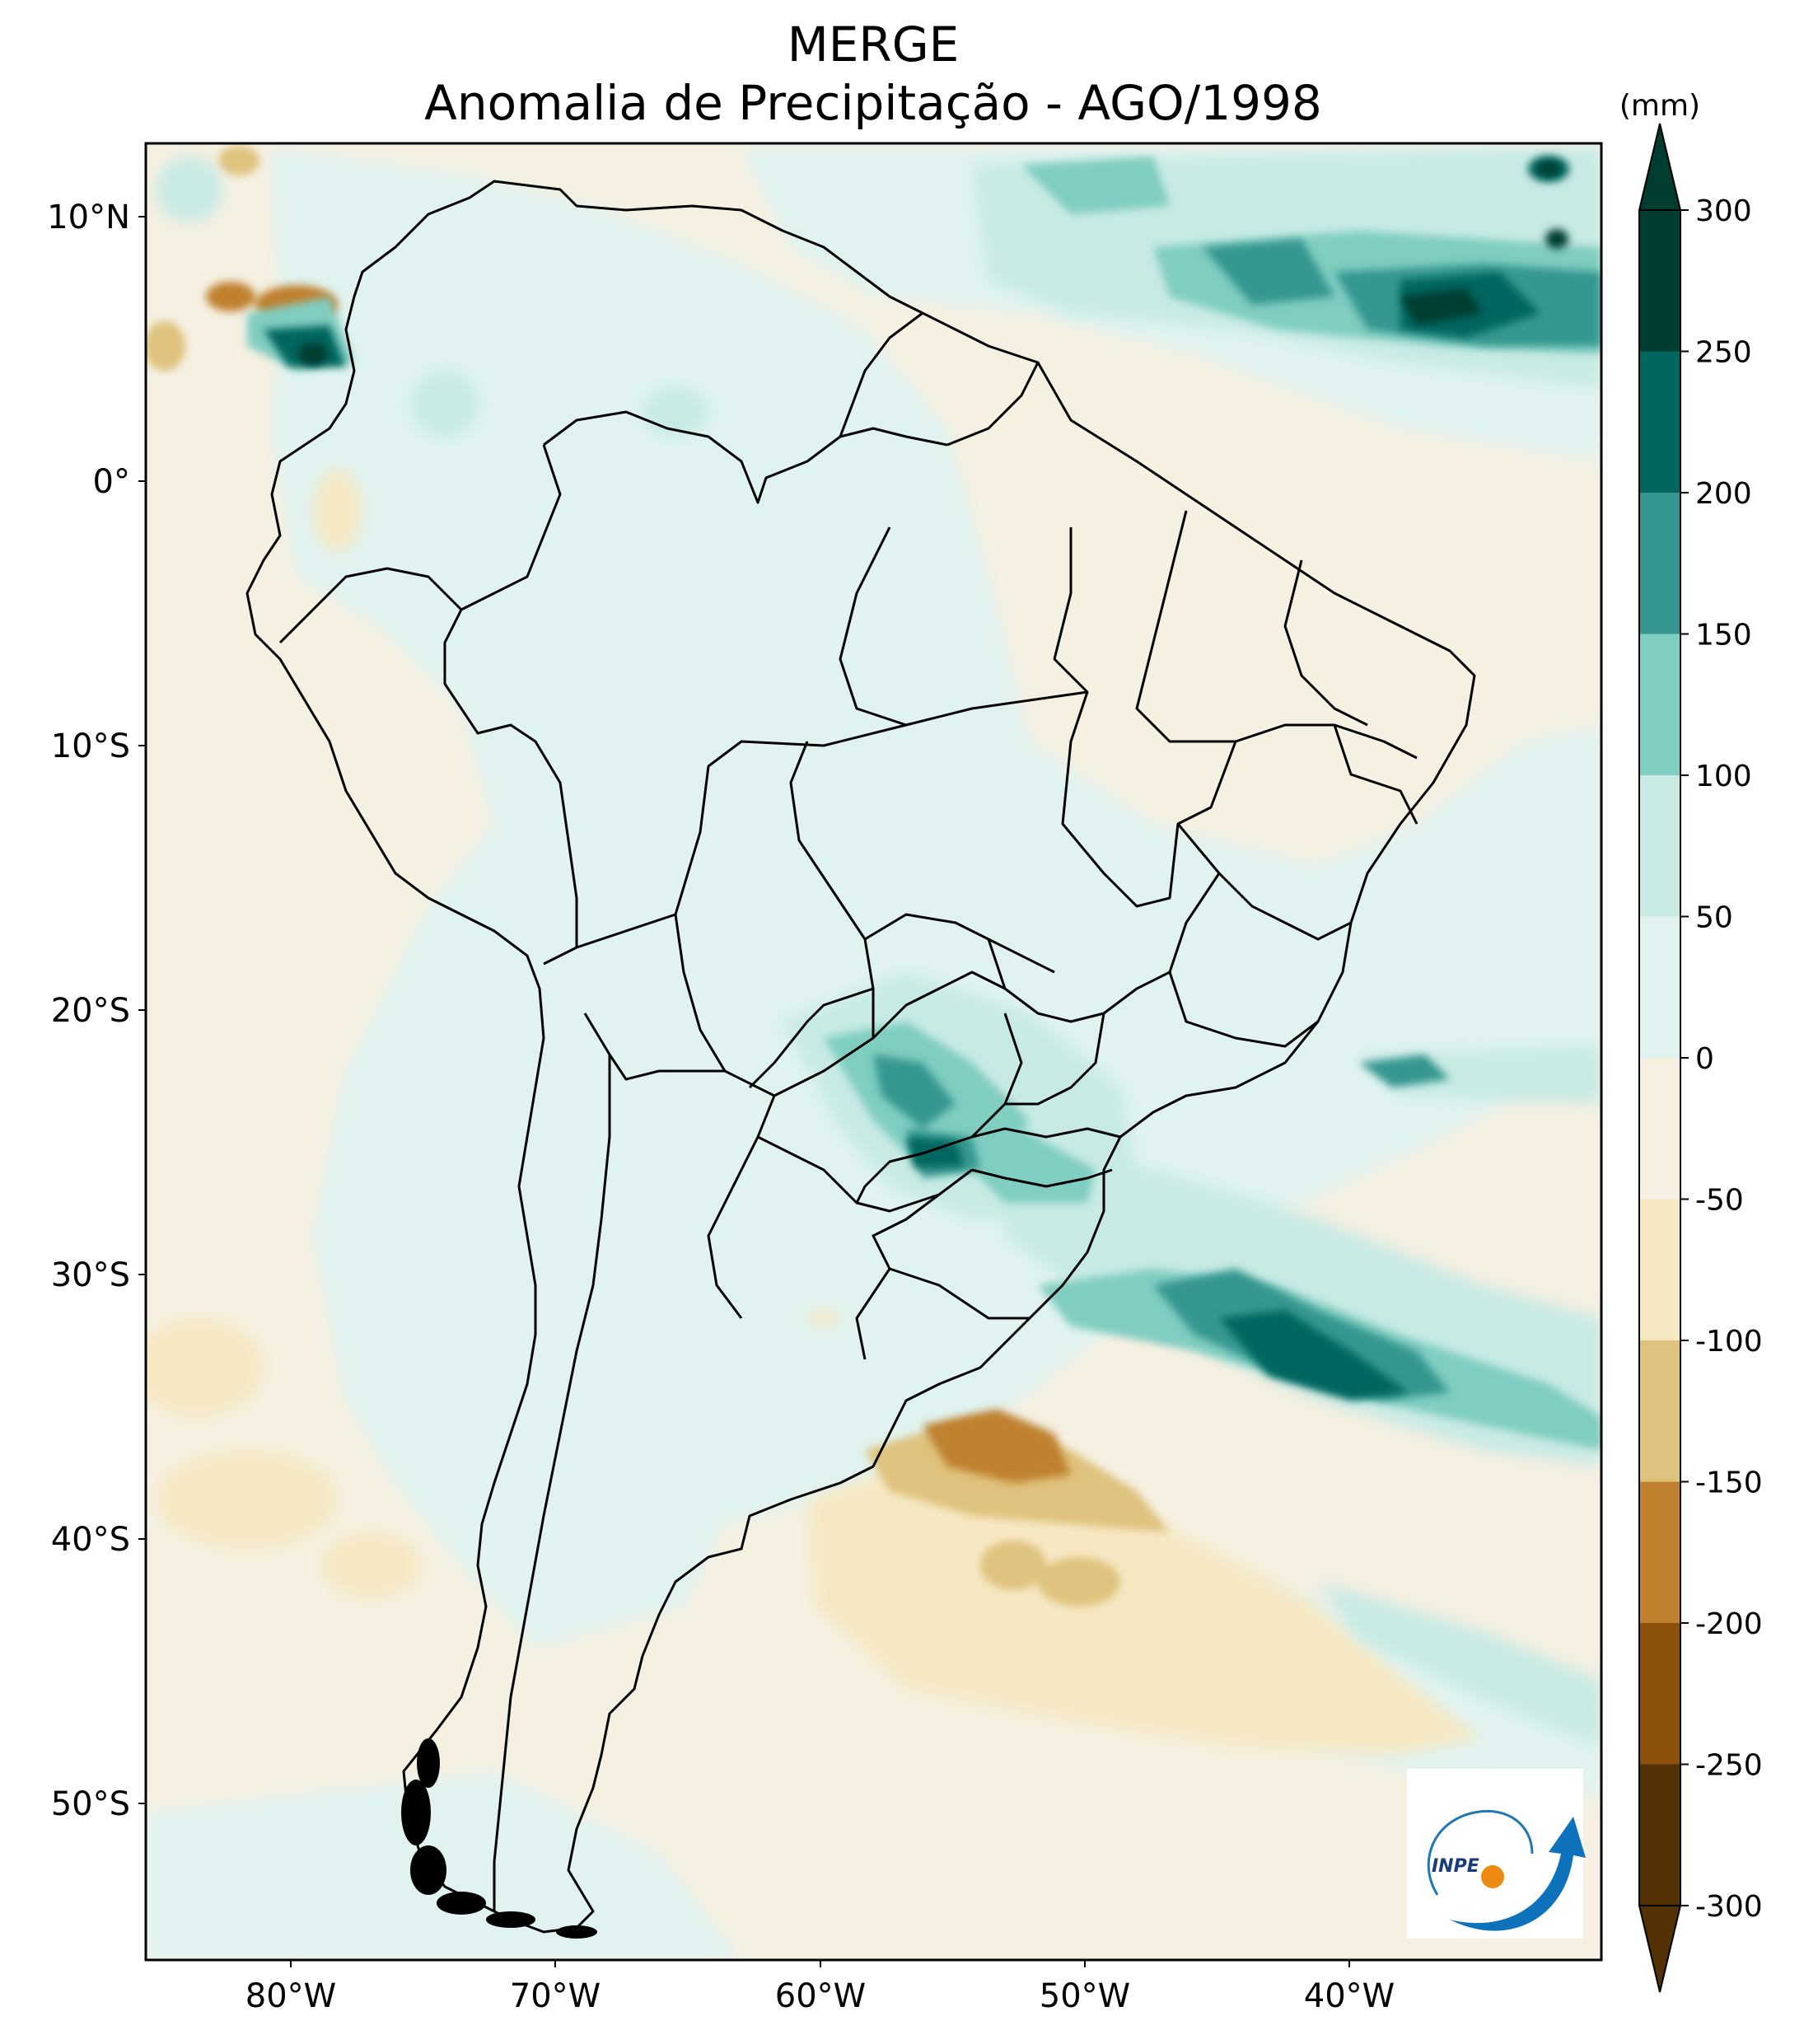 Image resolution: width=1804 pixels, height=2044 pixels. What do you see at coordinates (1729, 1907) in the screenshot?
I see `colorbar-tick-label: -300` at bounding box center [1729, 1907].